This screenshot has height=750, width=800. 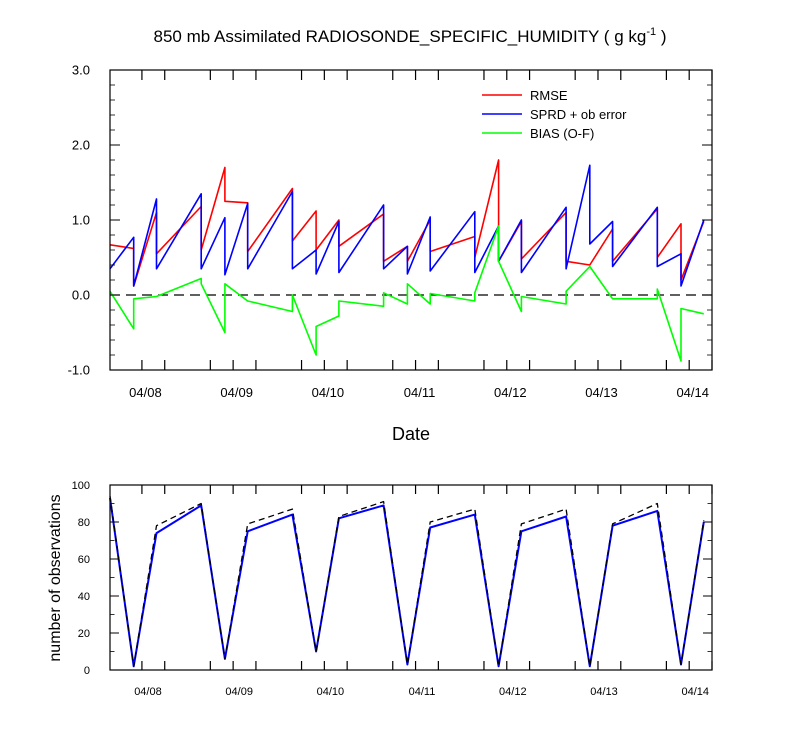 What do you see at coordinates (84, 634) in the screenshot?
I see `y-tick-label: 20` at bounding box center [84, 634].